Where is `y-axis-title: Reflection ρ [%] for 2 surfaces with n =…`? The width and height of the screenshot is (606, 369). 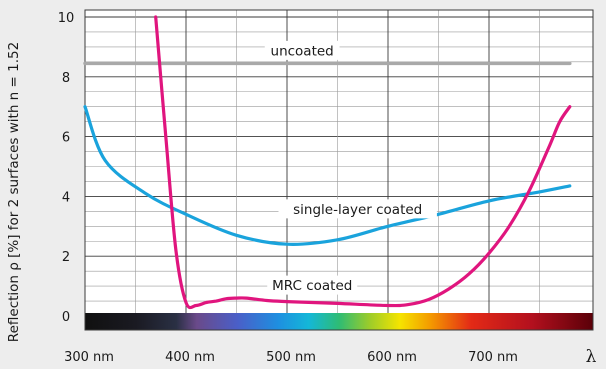 y-axis-title: Reflection ρ [%] for 2 surfaces with n =… is located at coordinates (14, 192).